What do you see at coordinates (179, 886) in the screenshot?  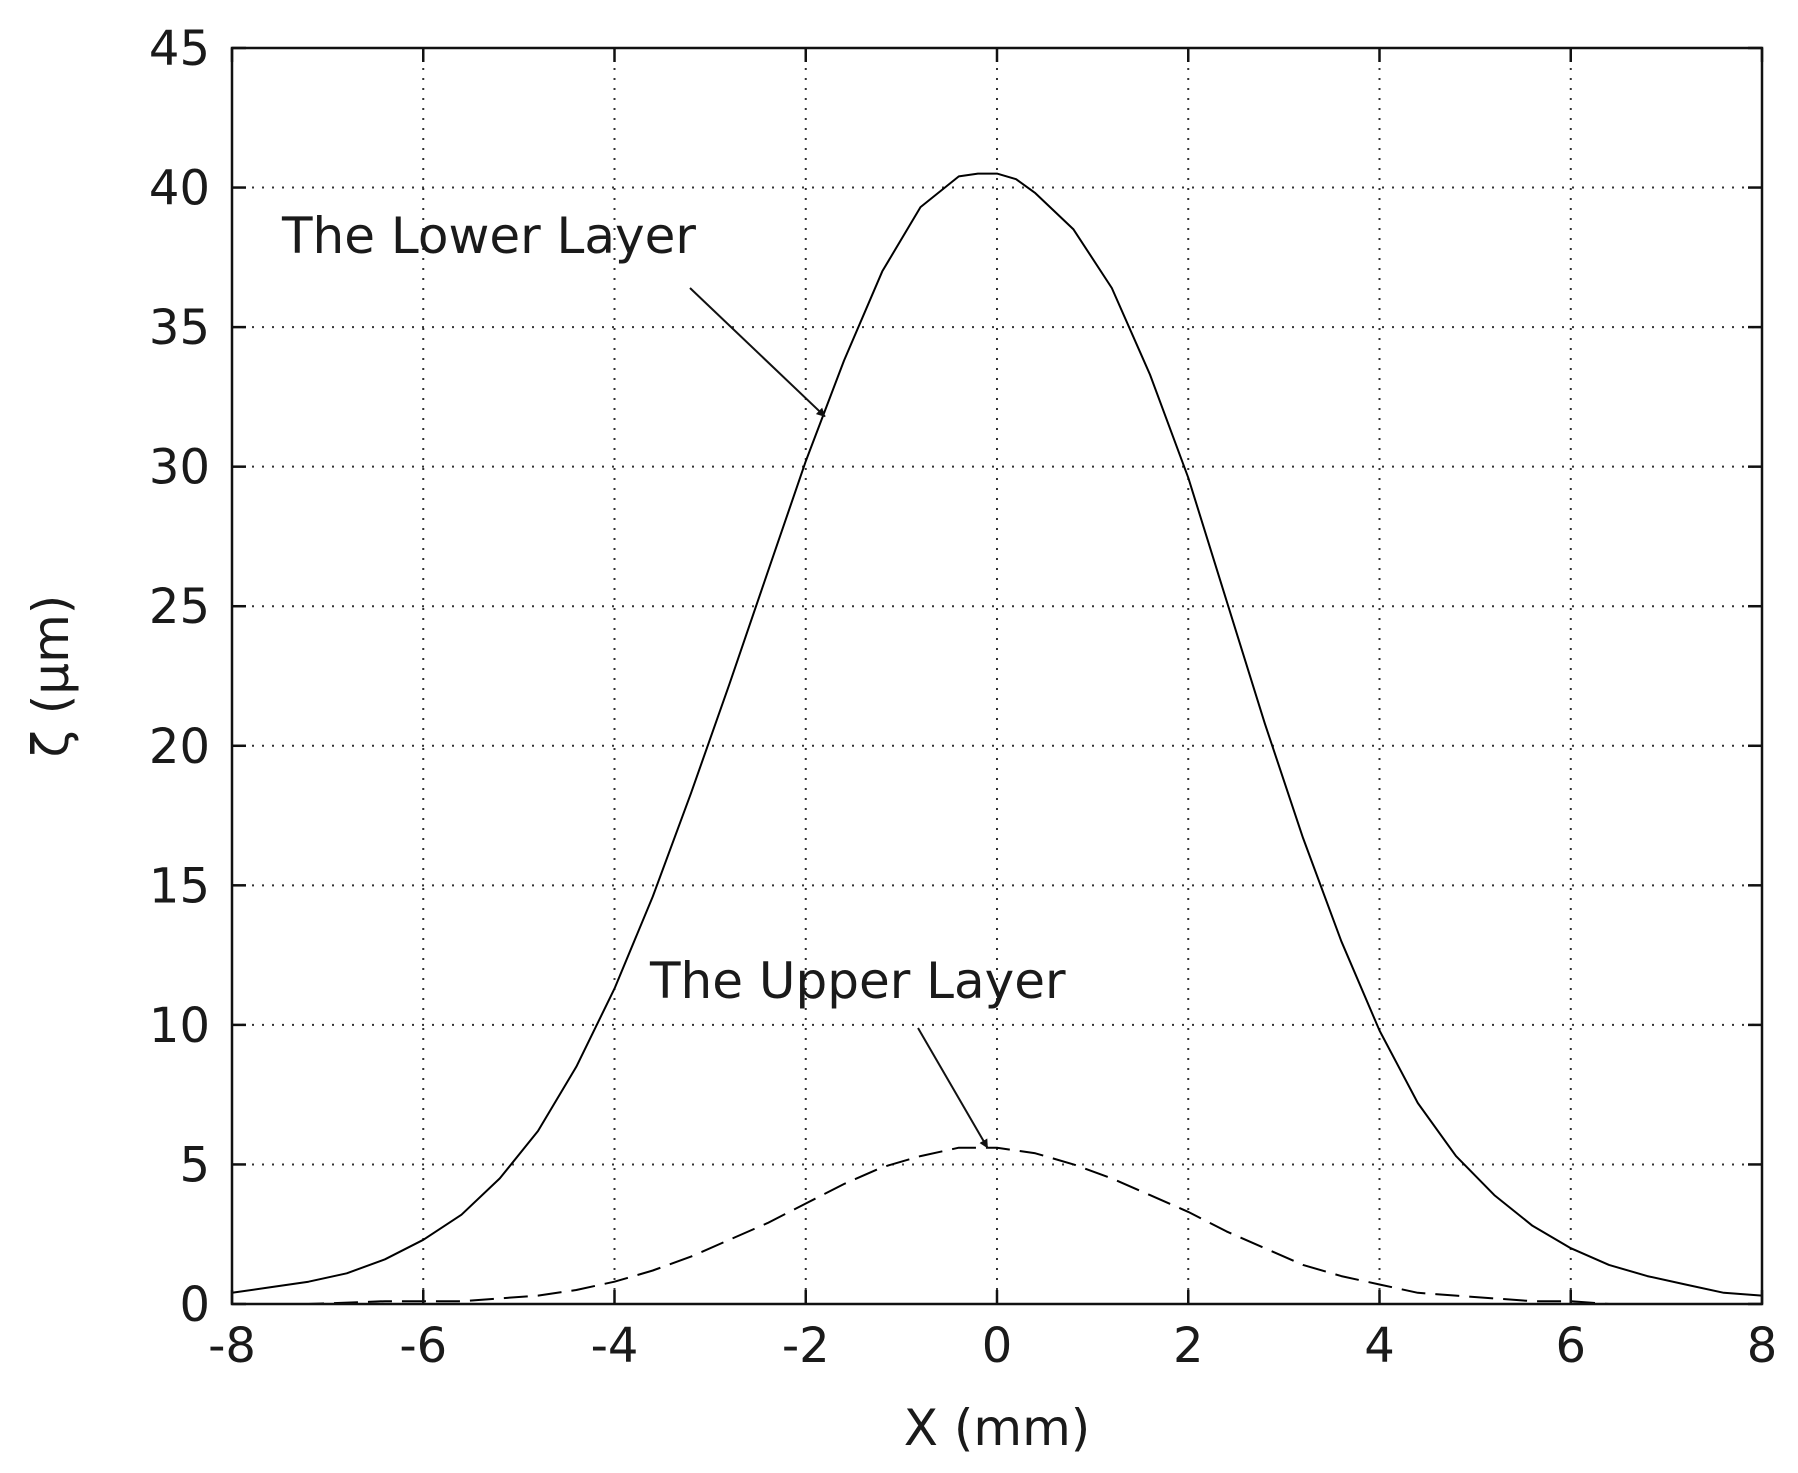 I see `y-tick-label: 15` at bounding box center [179, 886].